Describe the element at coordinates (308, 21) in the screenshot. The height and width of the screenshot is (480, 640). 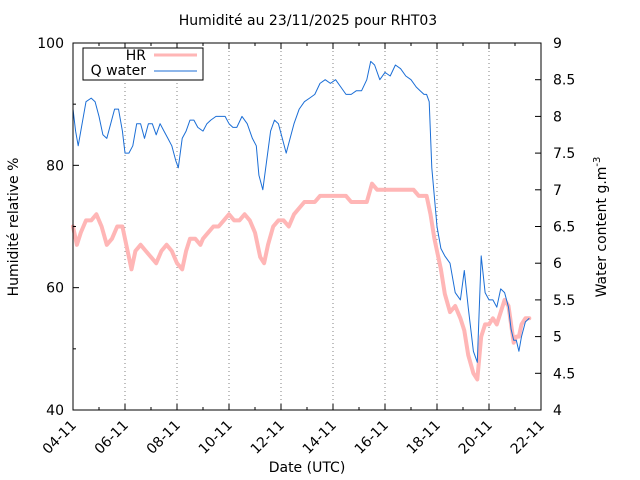
I see `chart-title: Humidité au 23/11/2025 pour RHT03` at that location.